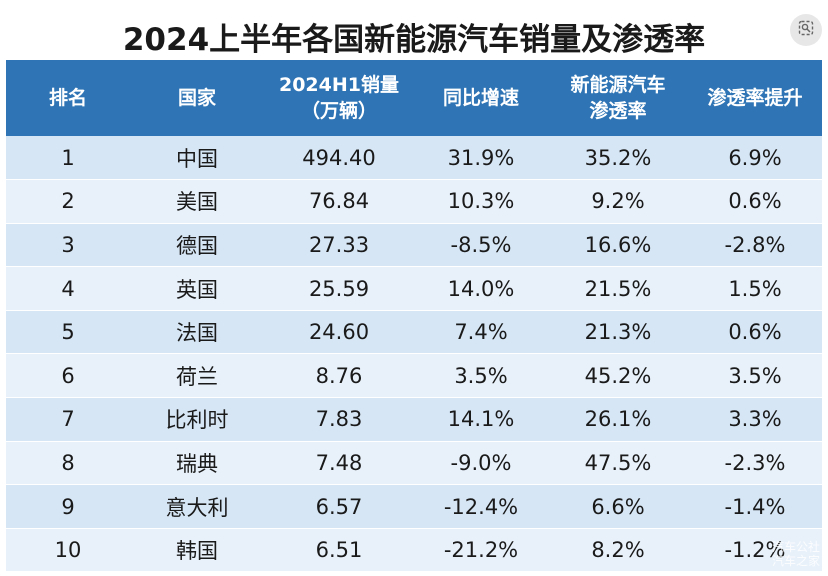 This screenshot has height=576, width=828. Describe the element at coordinates (618, 506) in the screenshot. I see `cell-penetration: 6.6%` at that location.